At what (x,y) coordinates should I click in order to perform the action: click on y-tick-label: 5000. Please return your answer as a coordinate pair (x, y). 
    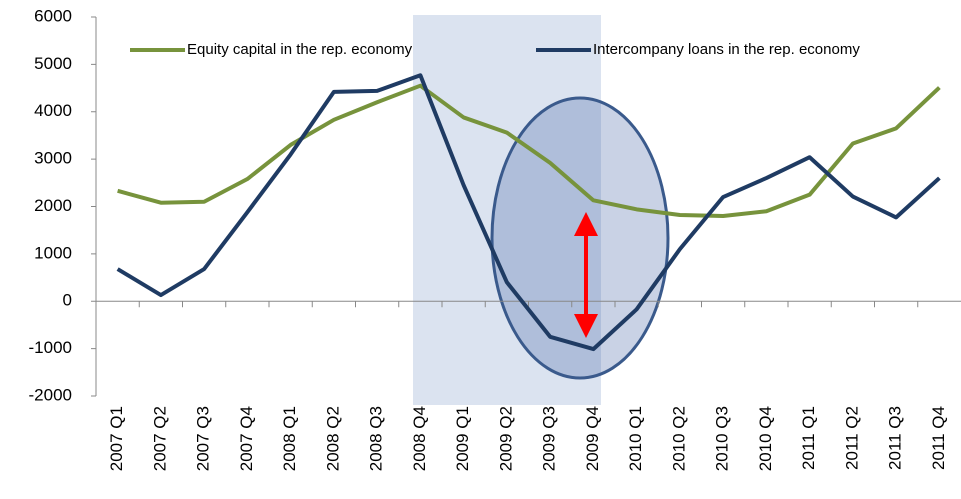
    Looking at the image, I should click on (53, 63).